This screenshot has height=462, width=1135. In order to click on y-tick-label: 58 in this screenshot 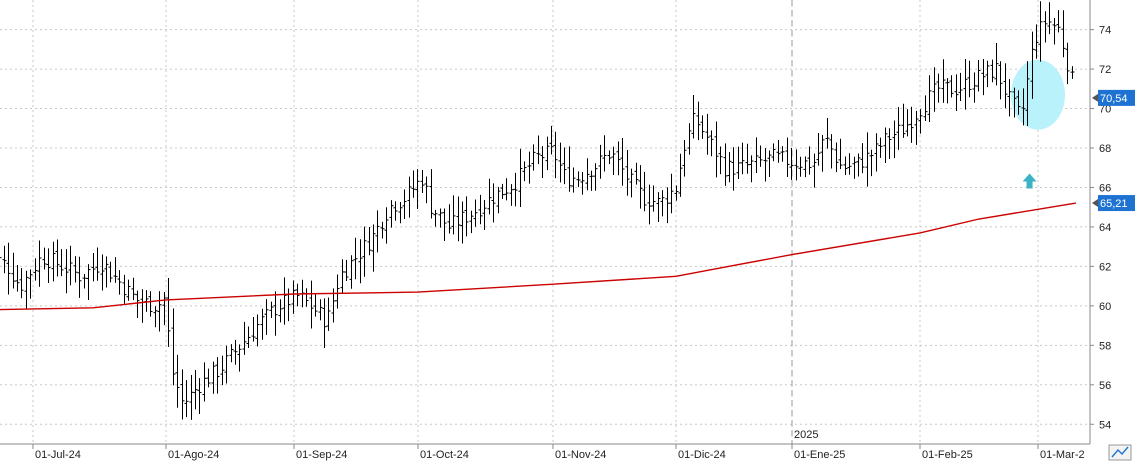, I will do `click(1105, 346)`.